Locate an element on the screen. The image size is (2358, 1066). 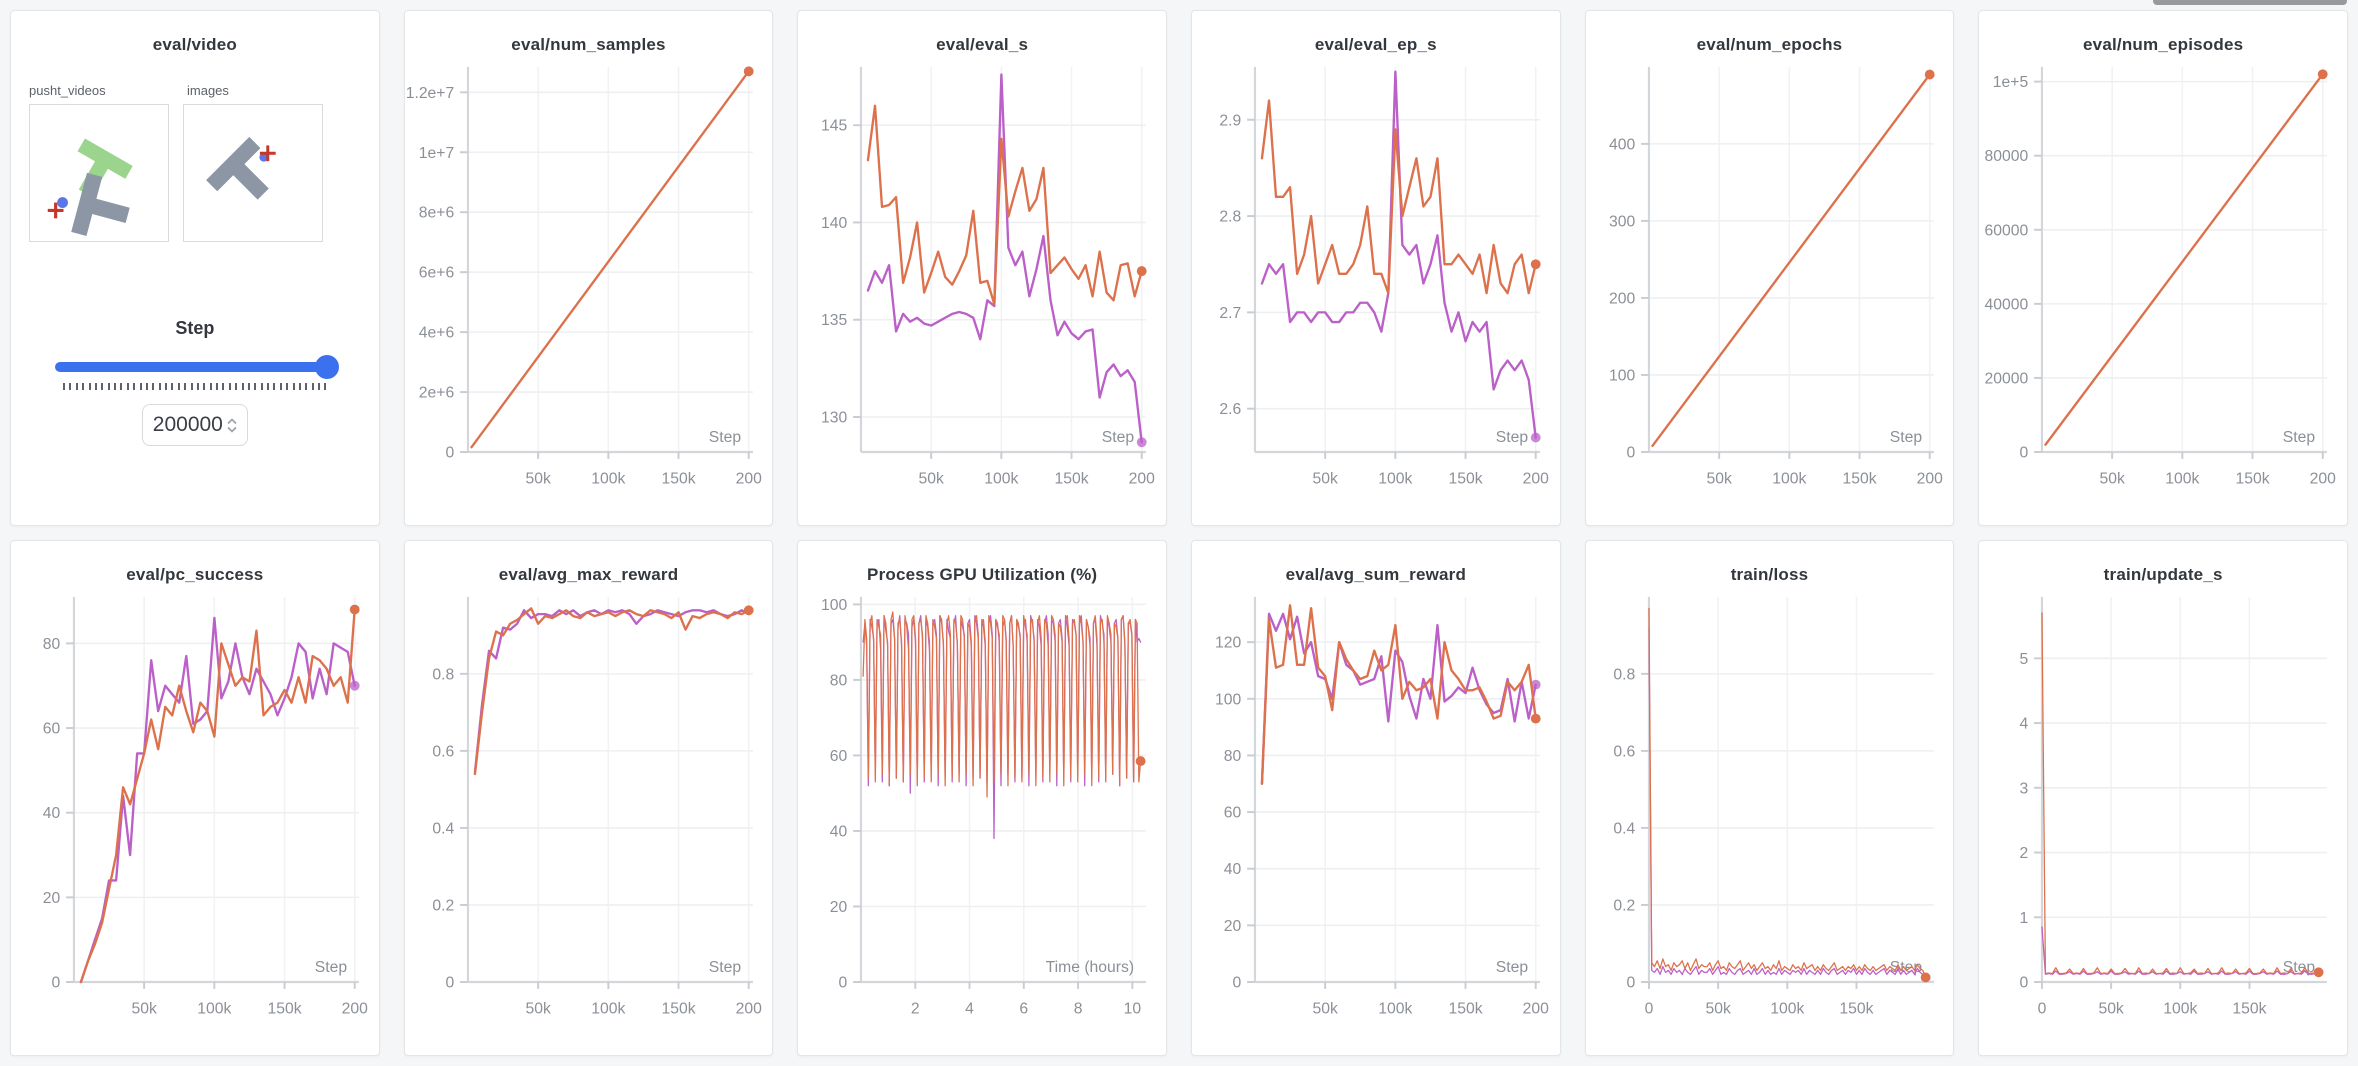
y-tick-label: 100 is located at coordinates (1622, 375).